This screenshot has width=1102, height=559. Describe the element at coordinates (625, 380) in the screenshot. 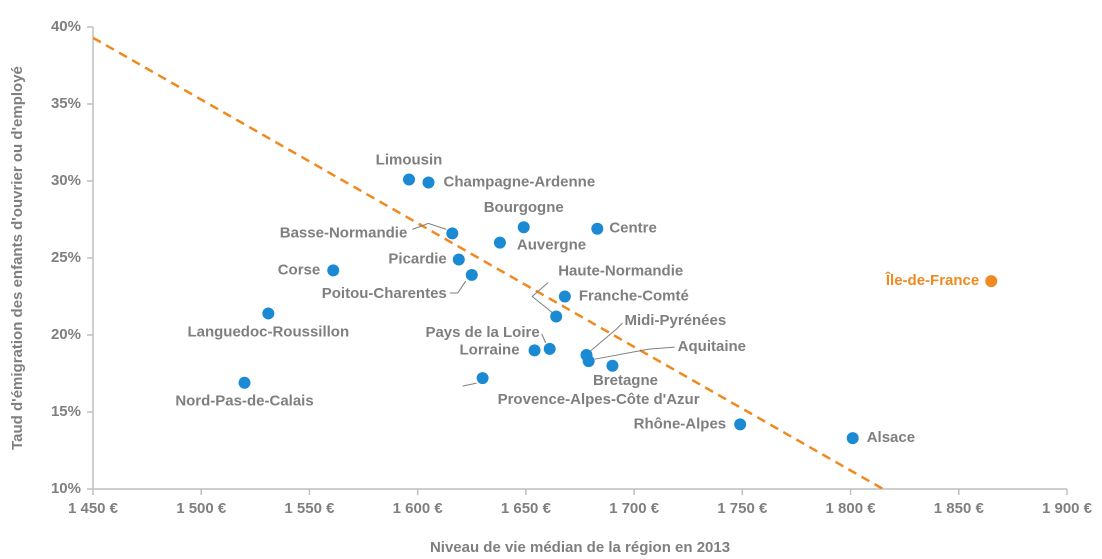

I see `point-label: Bretagne` at that location.